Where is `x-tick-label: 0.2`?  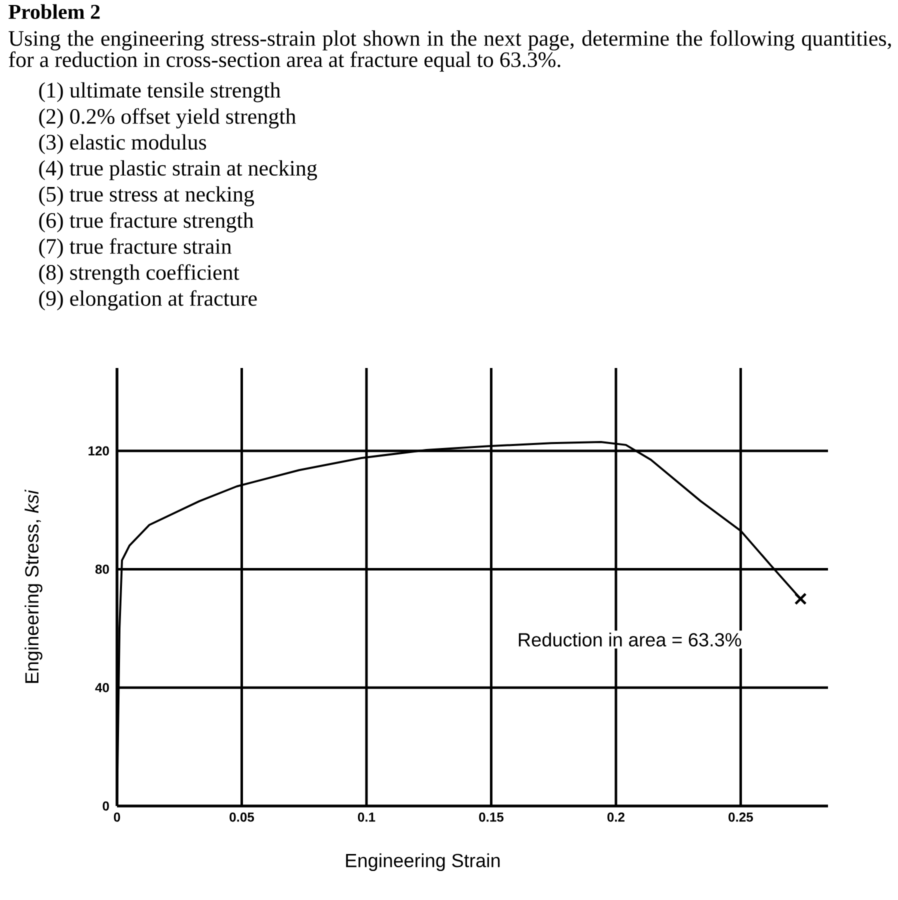
x-tick-label: 0.2 is located at coordinates (615, 817).